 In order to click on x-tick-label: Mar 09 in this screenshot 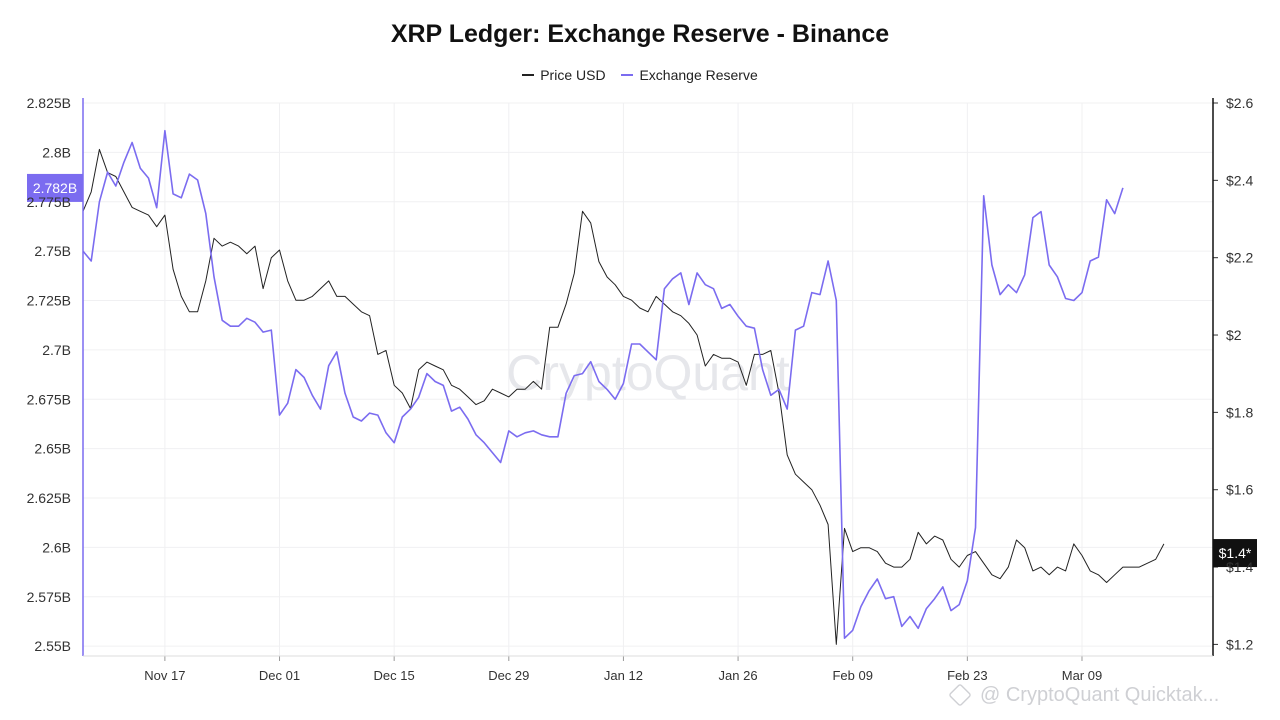, I will do `click(1082, 675)`.